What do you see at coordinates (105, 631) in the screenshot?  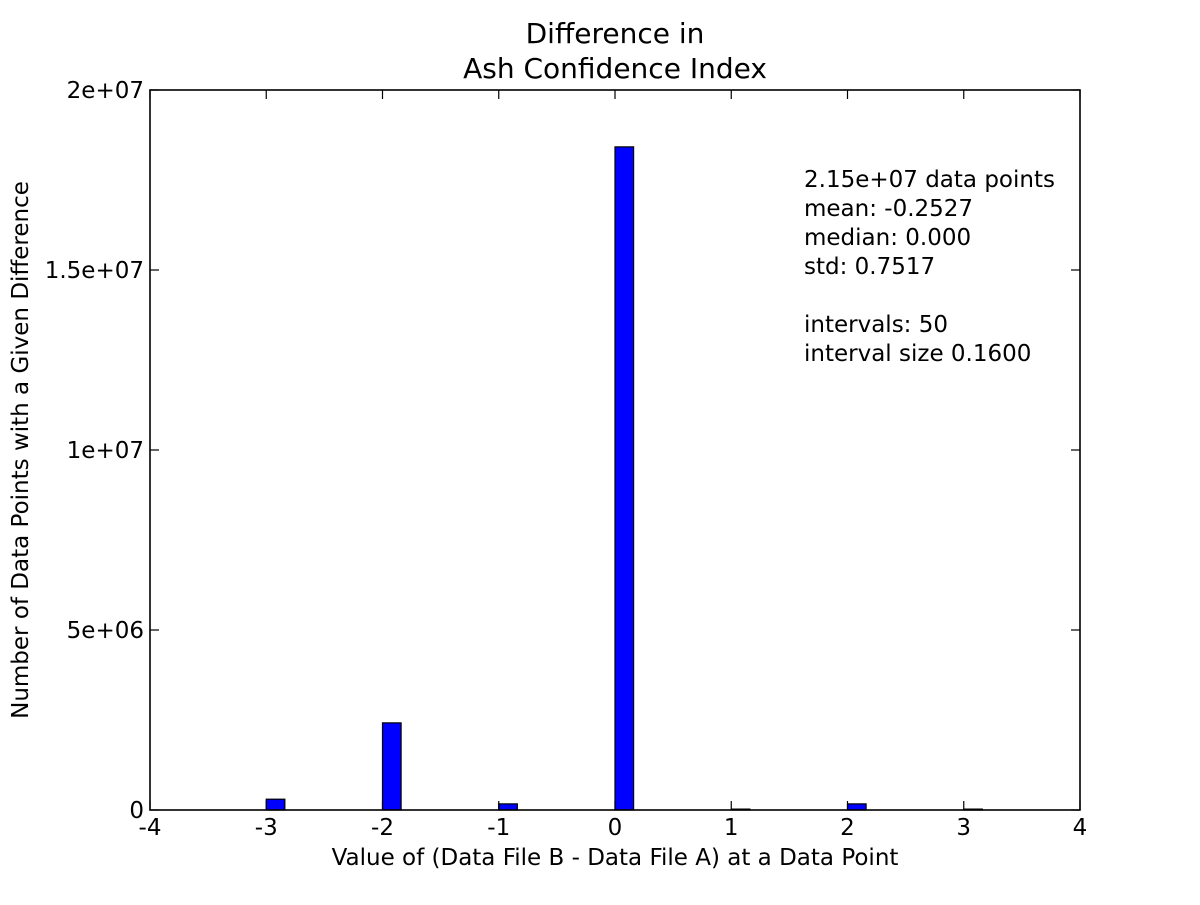 I see `y-tick-label-1: 5e+06` at bounding box center [105, 631].